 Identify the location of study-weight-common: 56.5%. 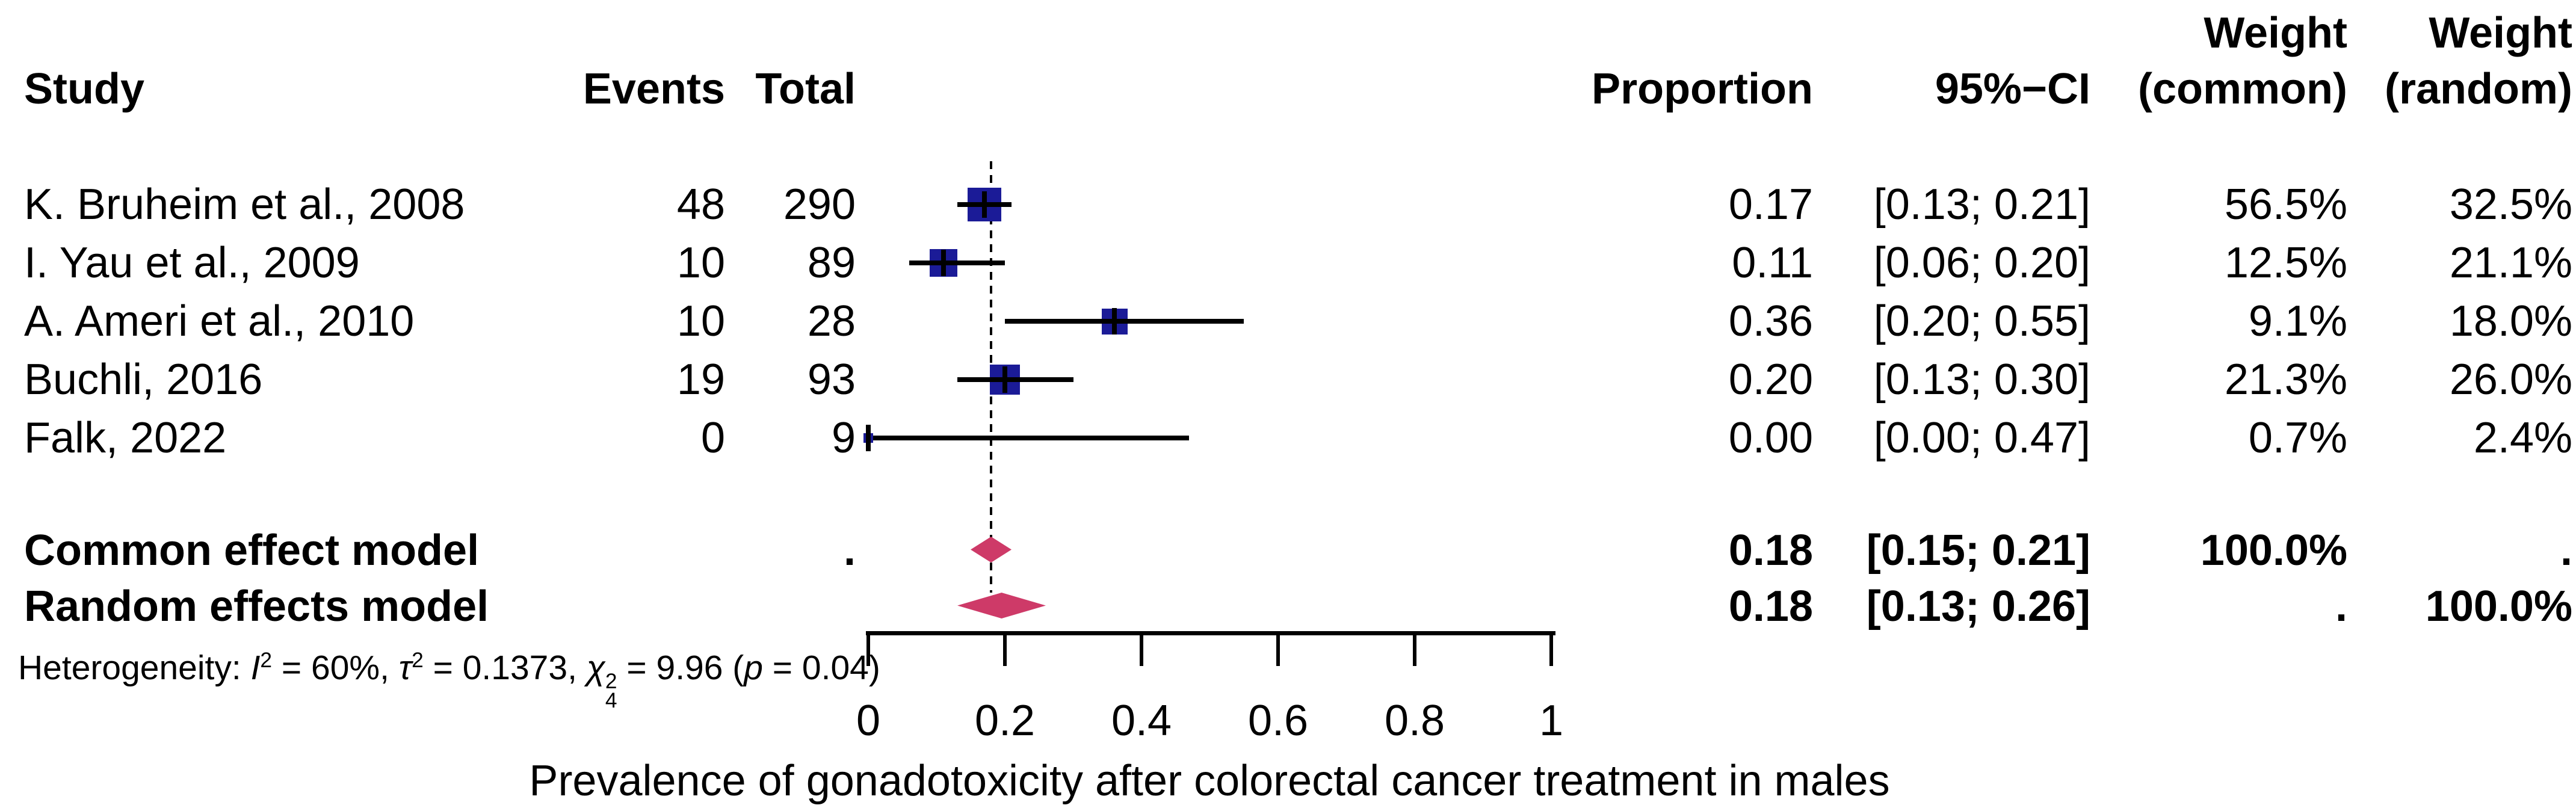
(2285, 204).